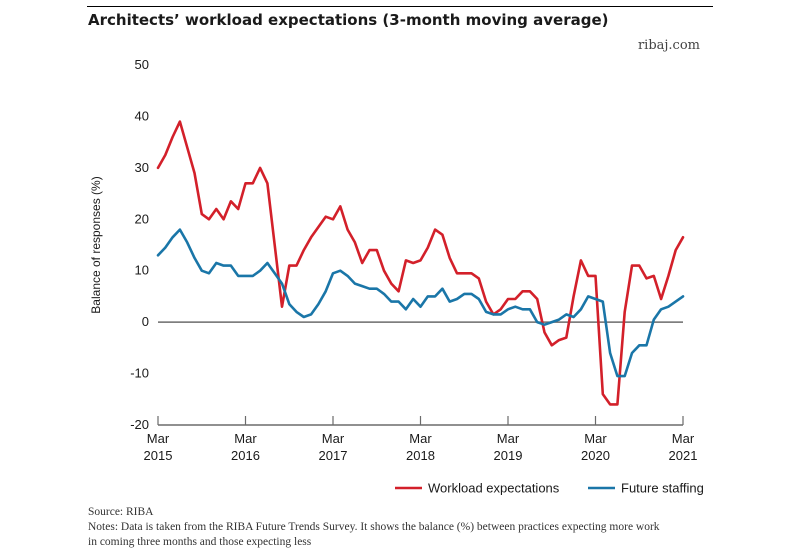 Image resolution: width=800 pixels, height=554 pixels. I want to click on top-rule, so click(400, 6).